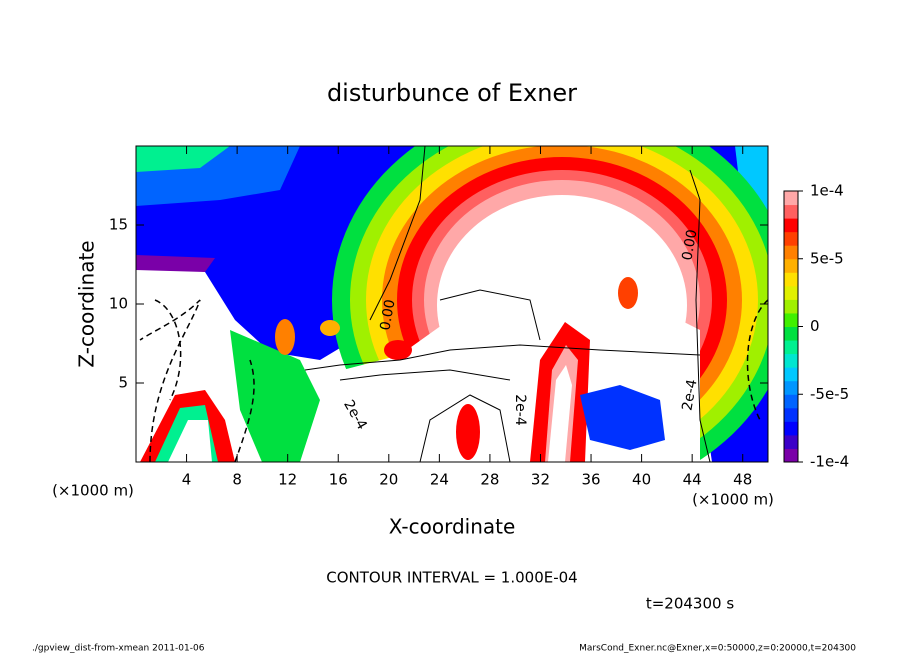 The width and height of the screenshot is (904, 654). Describe the element at coordinates (692, 480) in the screenshot. I see `x-tick-label: 44` at that location.